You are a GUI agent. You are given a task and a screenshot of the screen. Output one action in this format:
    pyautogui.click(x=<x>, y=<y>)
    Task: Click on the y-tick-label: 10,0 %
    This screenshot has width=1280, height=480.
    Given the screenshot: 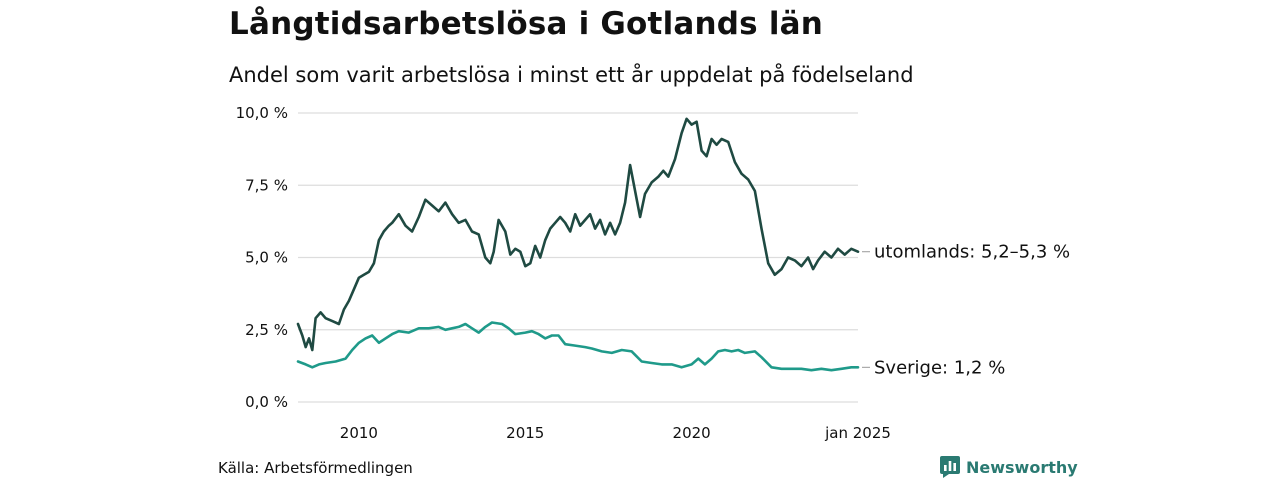 What is the action you would take?
    pyautogui.click(x=262, y=113)
    